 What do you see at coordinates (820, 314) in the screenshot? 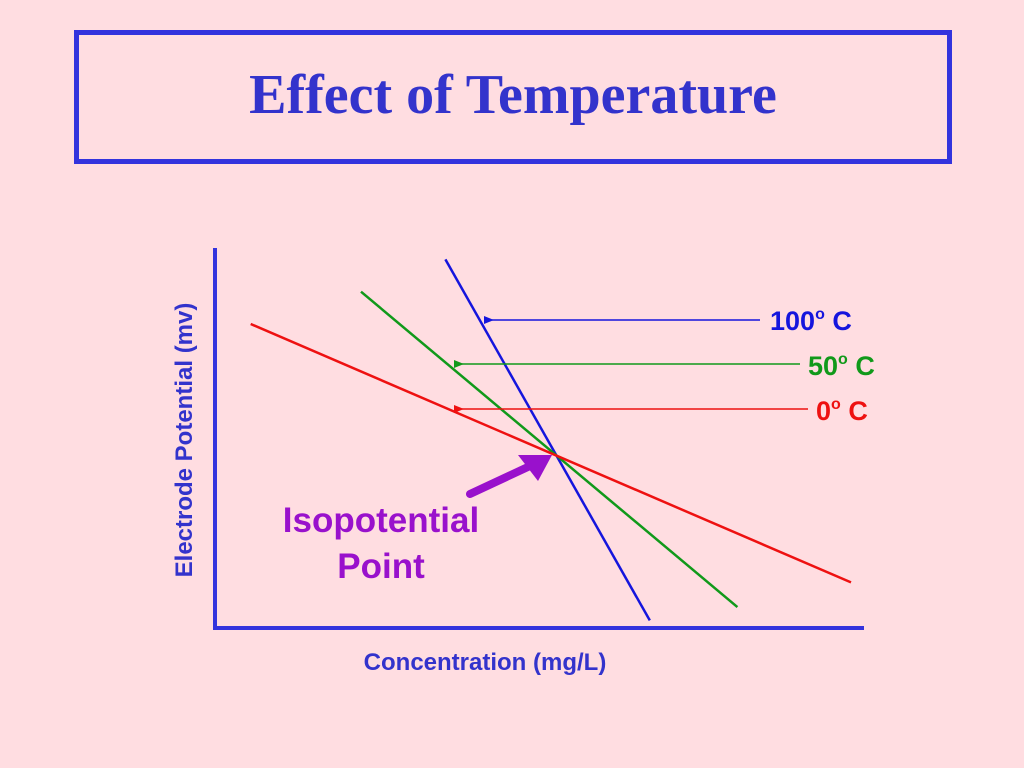
I see `legend-degree-100: o` at bounding box center [820, 314].